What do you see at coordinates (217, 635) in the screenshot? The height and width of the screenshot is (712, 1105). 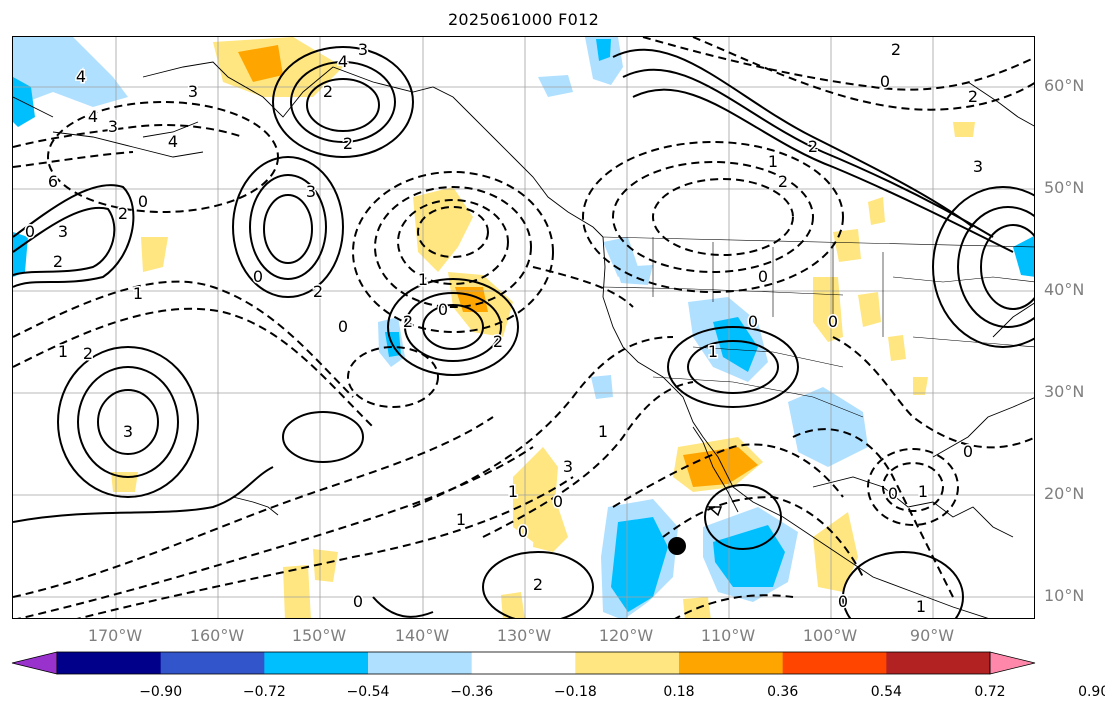 I see `lon-label-160w: 160°W` at bounding box center [217, 635].